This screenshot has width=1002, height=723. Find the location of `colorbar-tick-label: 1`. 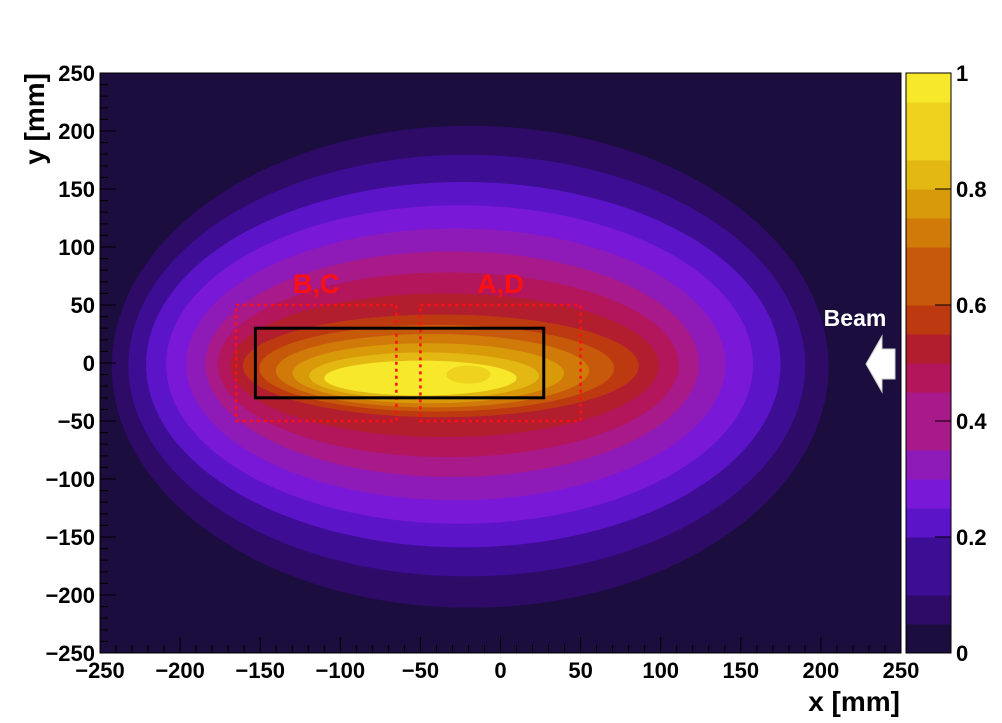

colorbar-tick-label: 1 is located at coordinates (962, 73).